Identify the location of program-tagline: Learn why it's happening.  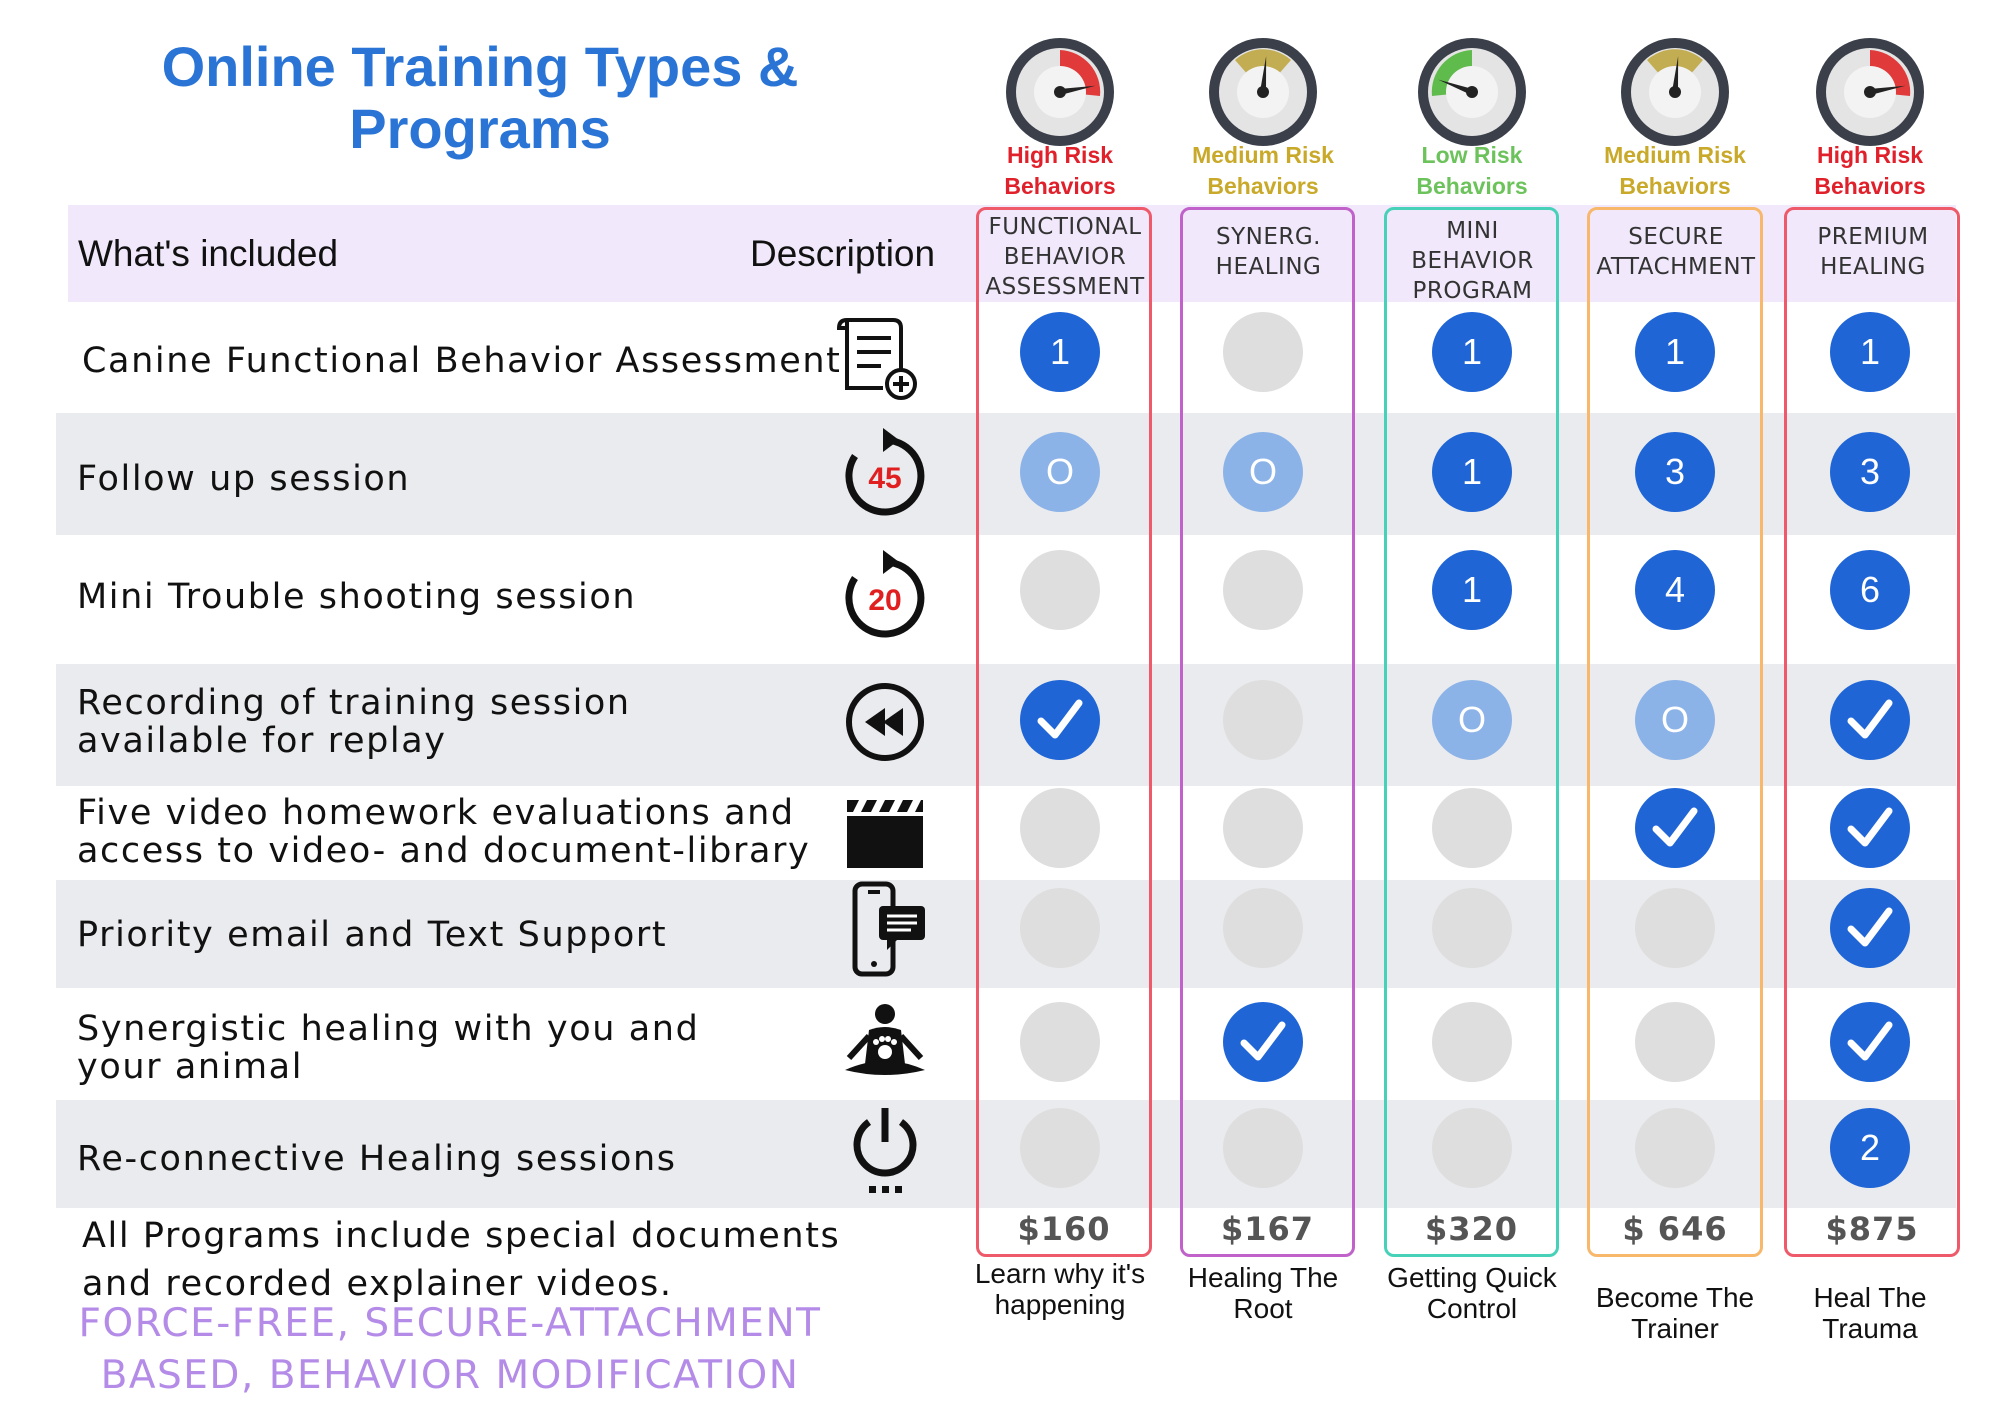
(1060, 1289).